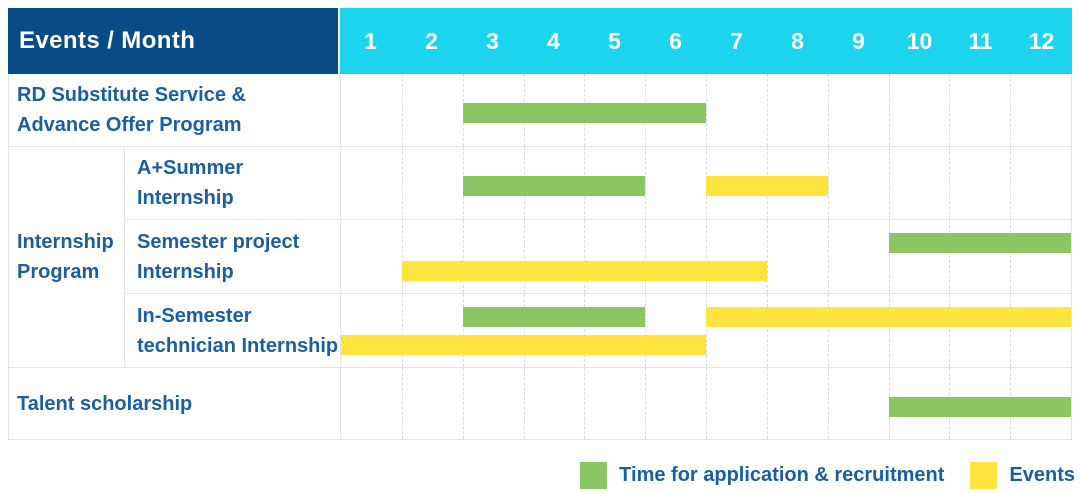 This screenshot has width=1080, height=494. I want to click on month-header-cell-7: 7, so click(736, 40).